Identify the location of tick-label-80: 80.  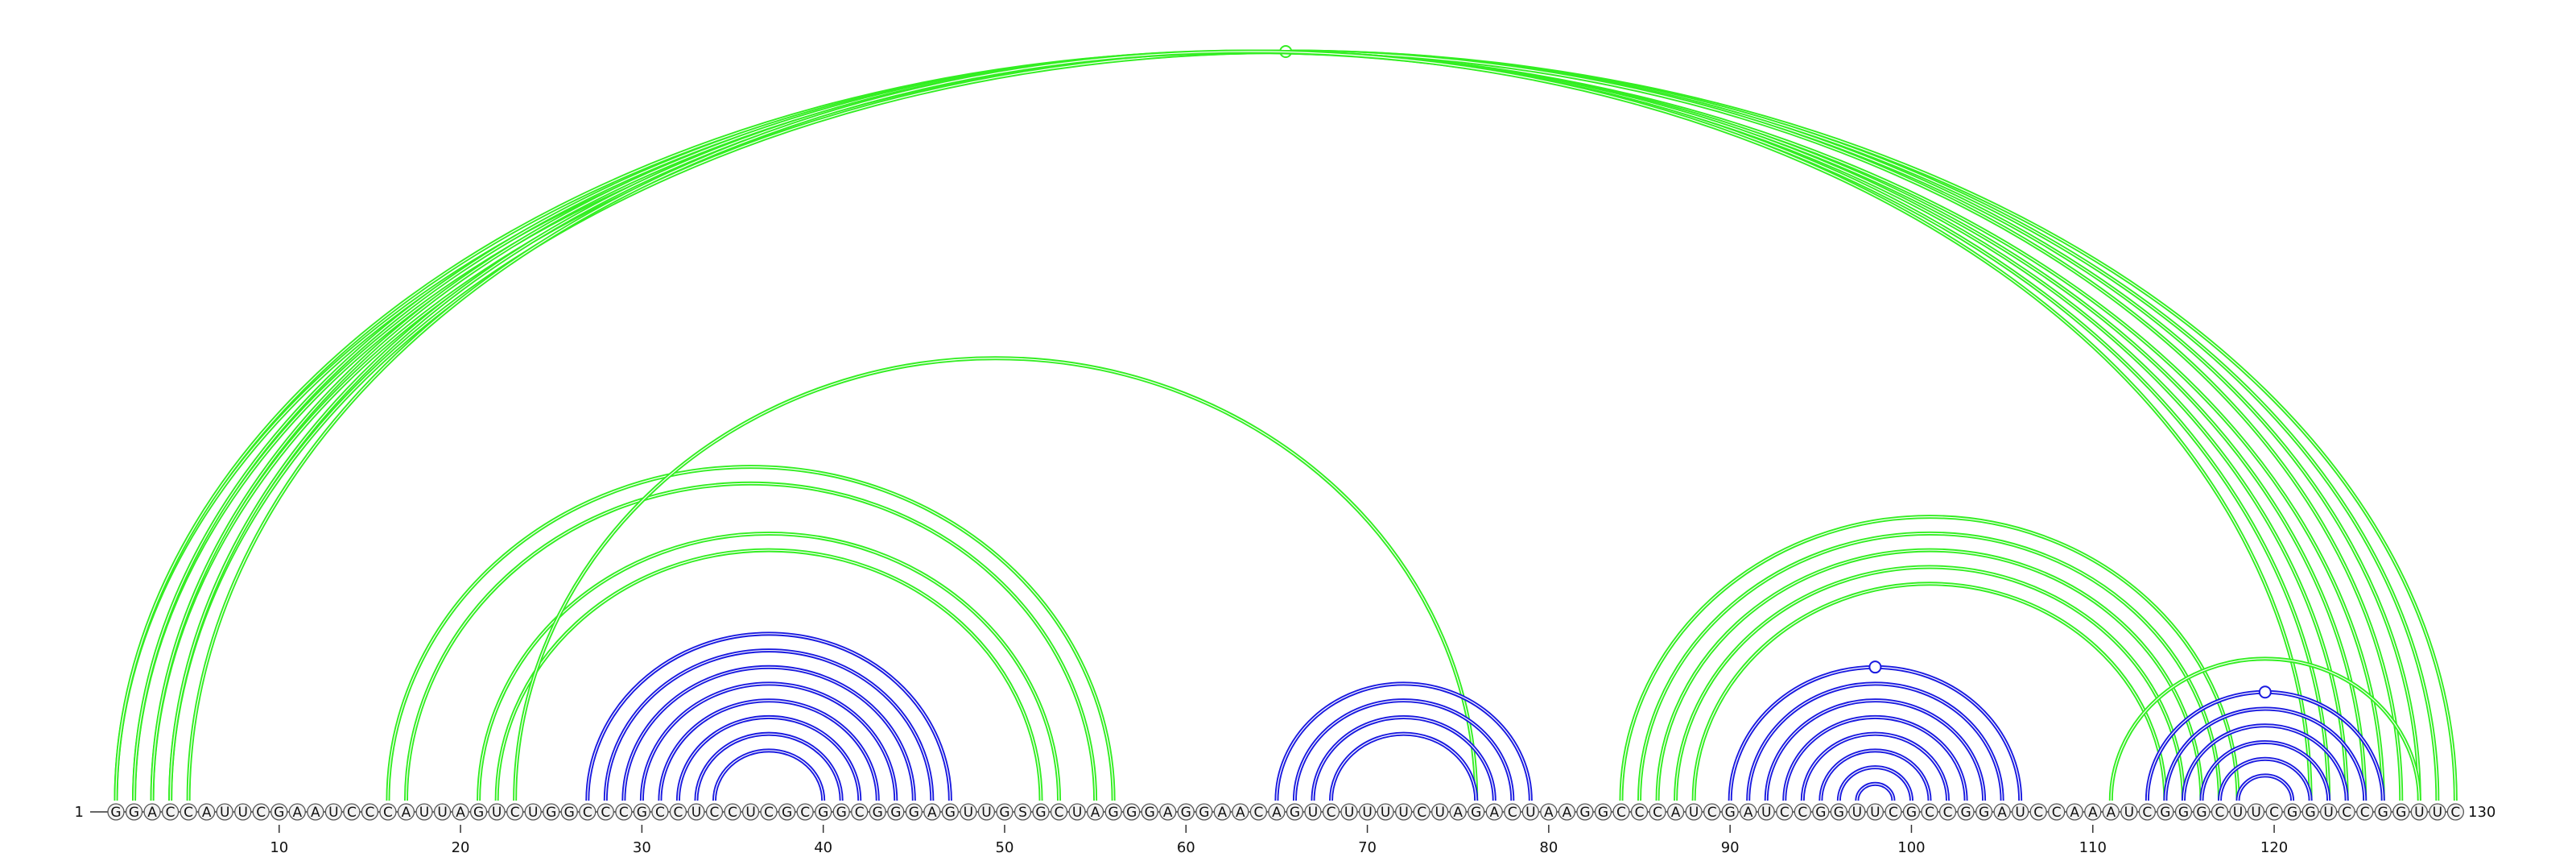
(1548, 847).